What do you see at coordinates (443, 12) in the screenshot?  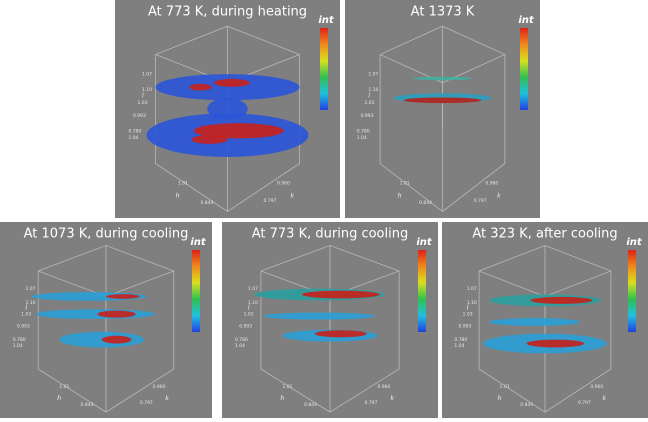 I see `panel-title: At 1373 K` at bounding box center [443, 12].